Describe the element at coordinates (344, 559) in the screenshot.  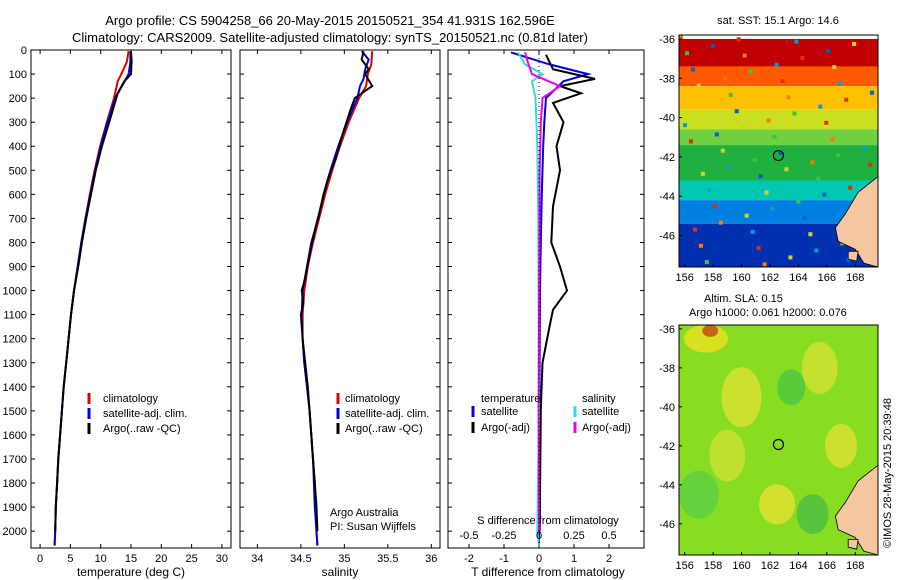
I see `x-tick-label: 35` at that location.